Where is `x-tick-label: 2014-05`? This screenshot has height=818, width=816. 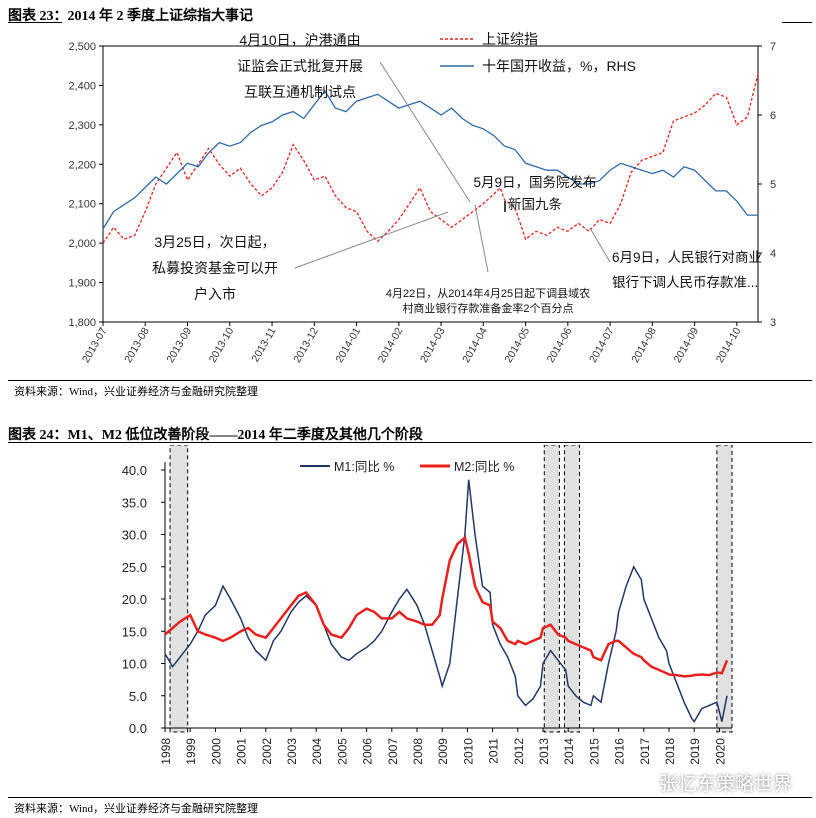
x-tick-label: 2014-05 is located at coordinates (518, 345).